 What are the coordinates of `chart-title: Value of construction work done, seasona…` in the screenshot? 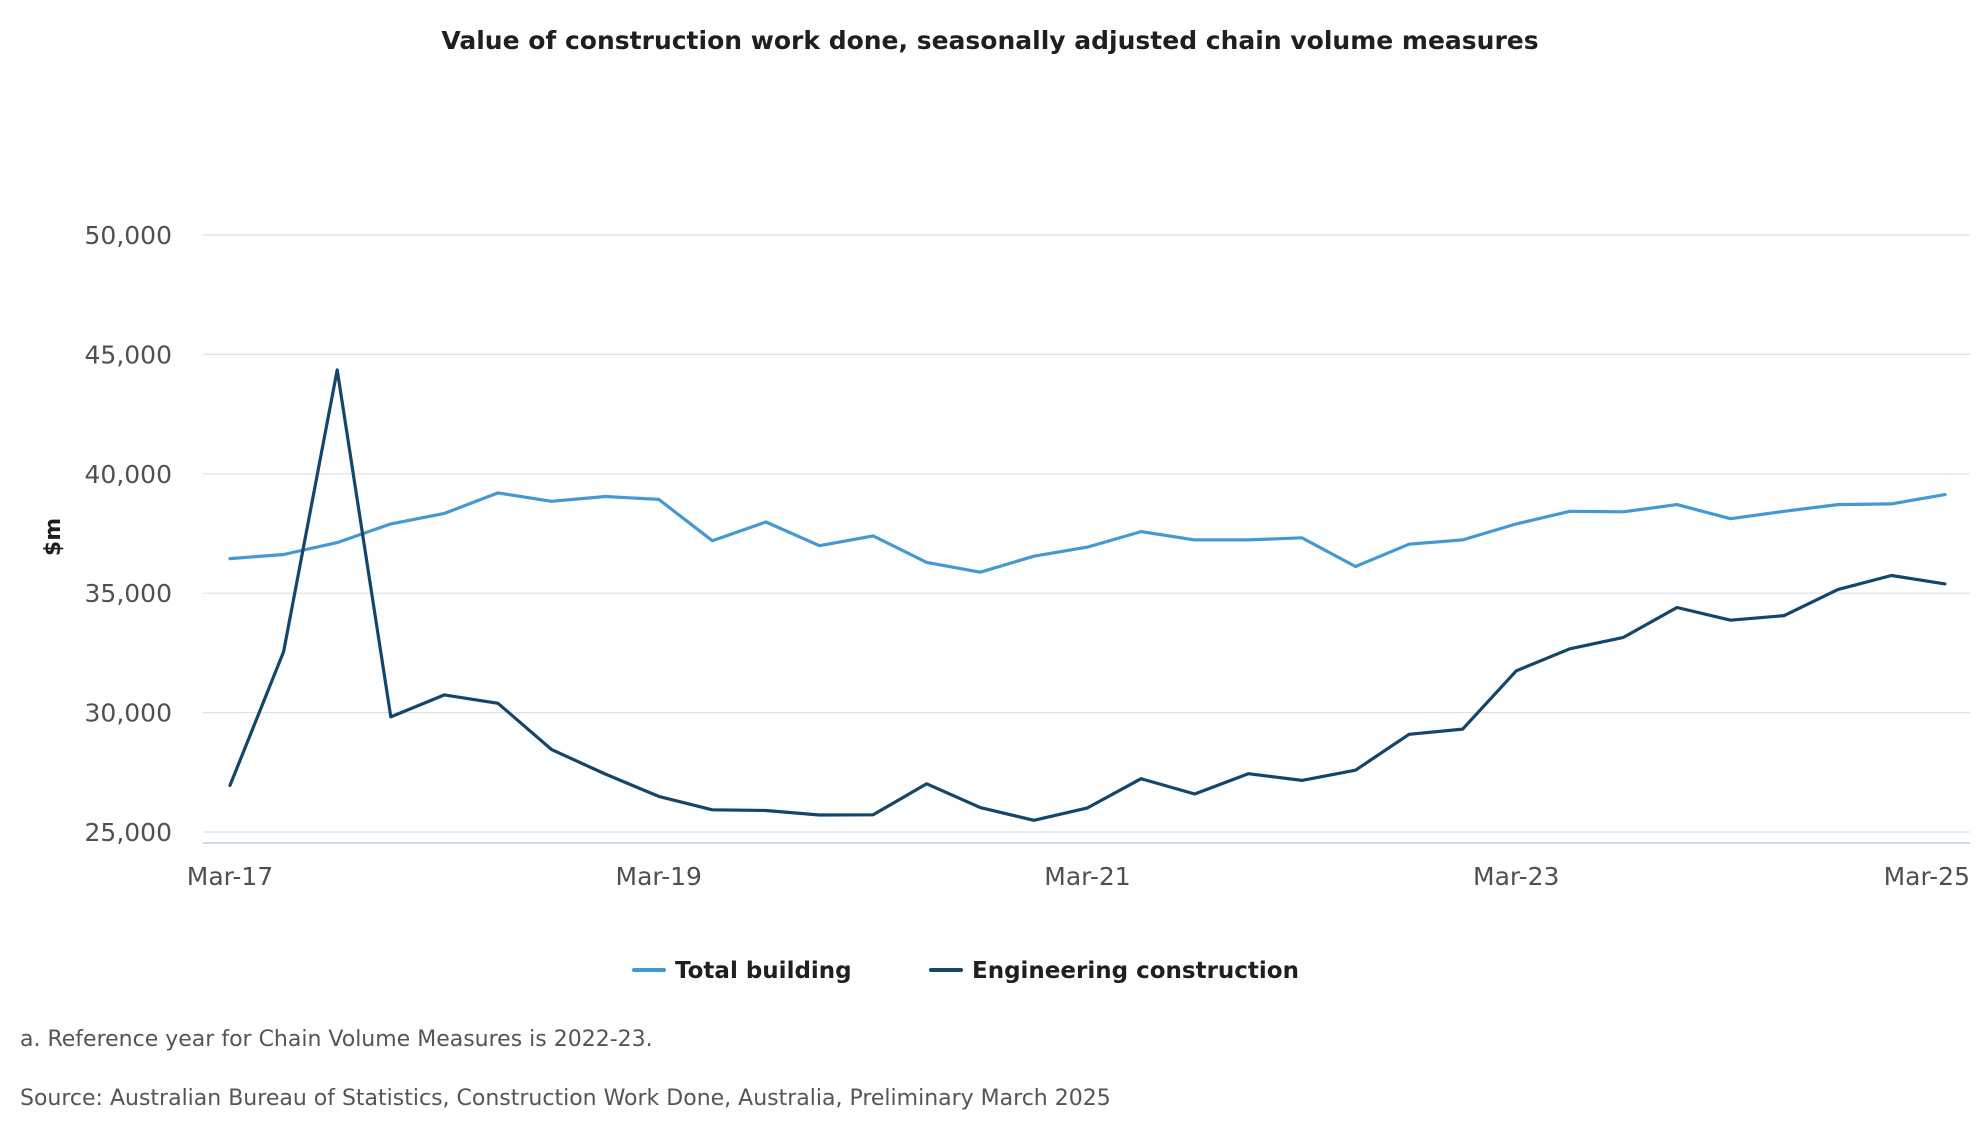 It's located at (989, 40).